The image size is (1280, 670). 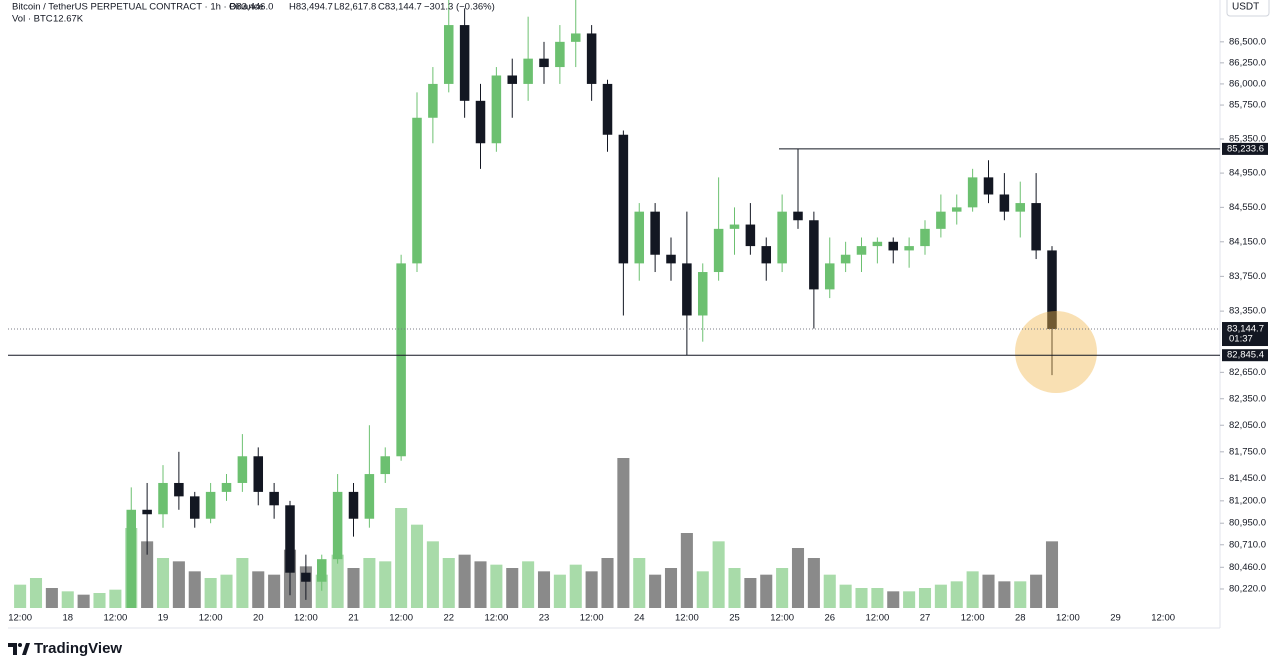 I want to click on y-tick-label: 82,350.0, so click(x=1247, y=398).